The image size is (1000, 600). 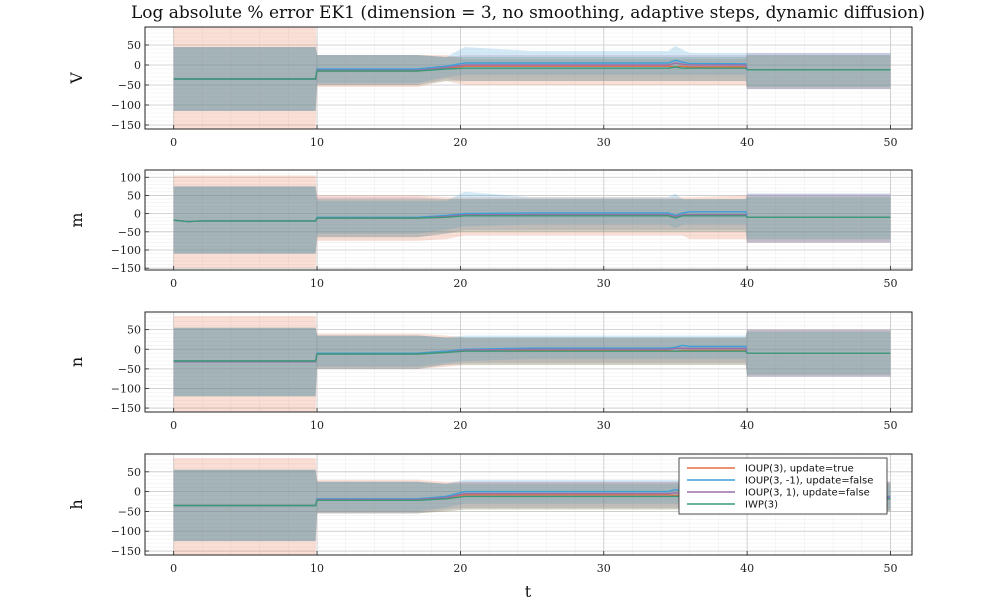 What do you see at coordinates (76, 504) in the screenshot?
I see `y-axis-label: h` at bounding box center [76, 504].